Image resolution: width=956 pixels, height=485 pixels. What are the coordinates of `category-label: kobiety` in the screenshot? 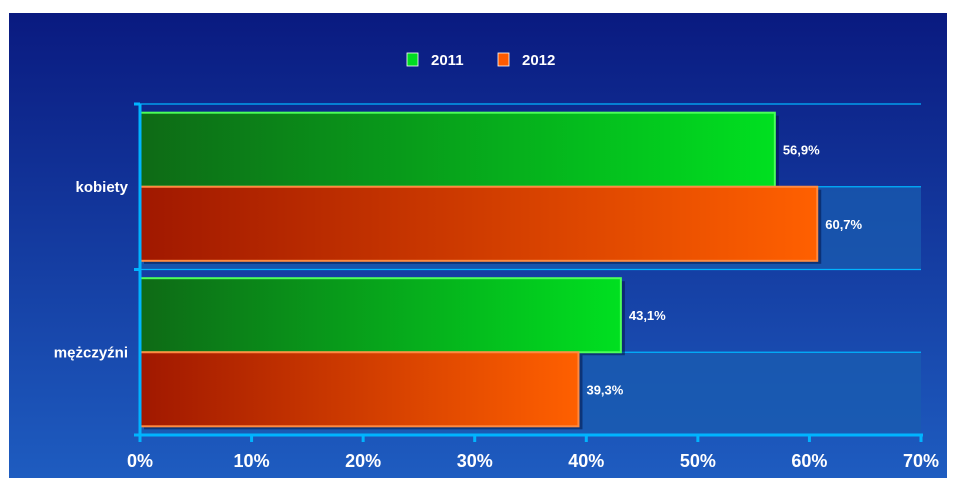 It's located at (101, 187).